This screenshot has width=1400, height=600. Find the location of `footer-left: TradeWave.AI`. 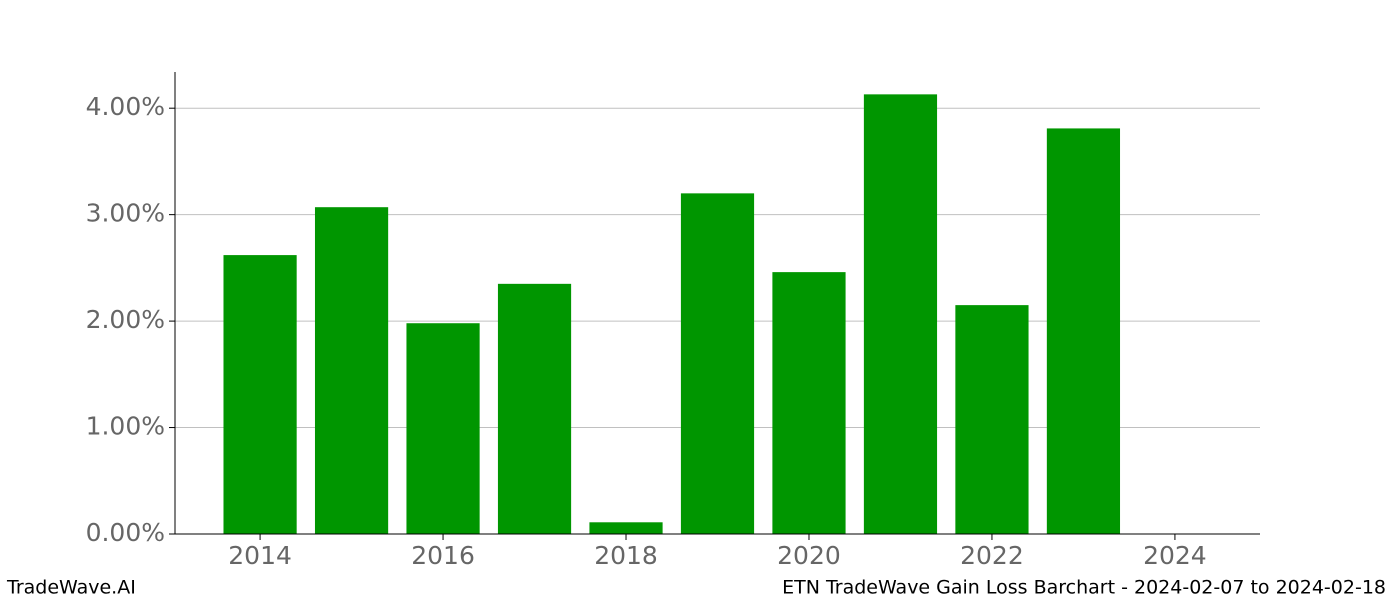

footer-left: TradeWave.AI is located at coordinates (71, 588).